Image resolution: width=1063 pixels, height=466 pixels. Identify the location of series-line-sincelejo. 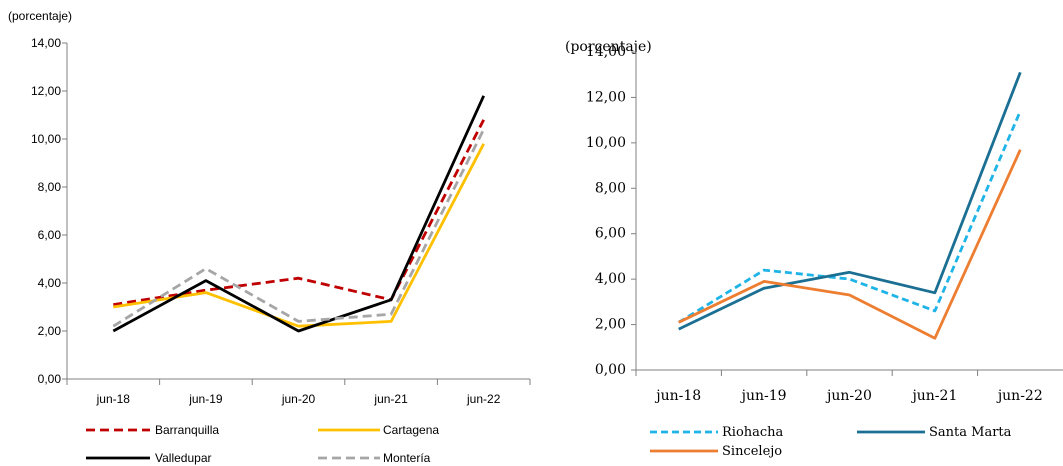
(850, 244).